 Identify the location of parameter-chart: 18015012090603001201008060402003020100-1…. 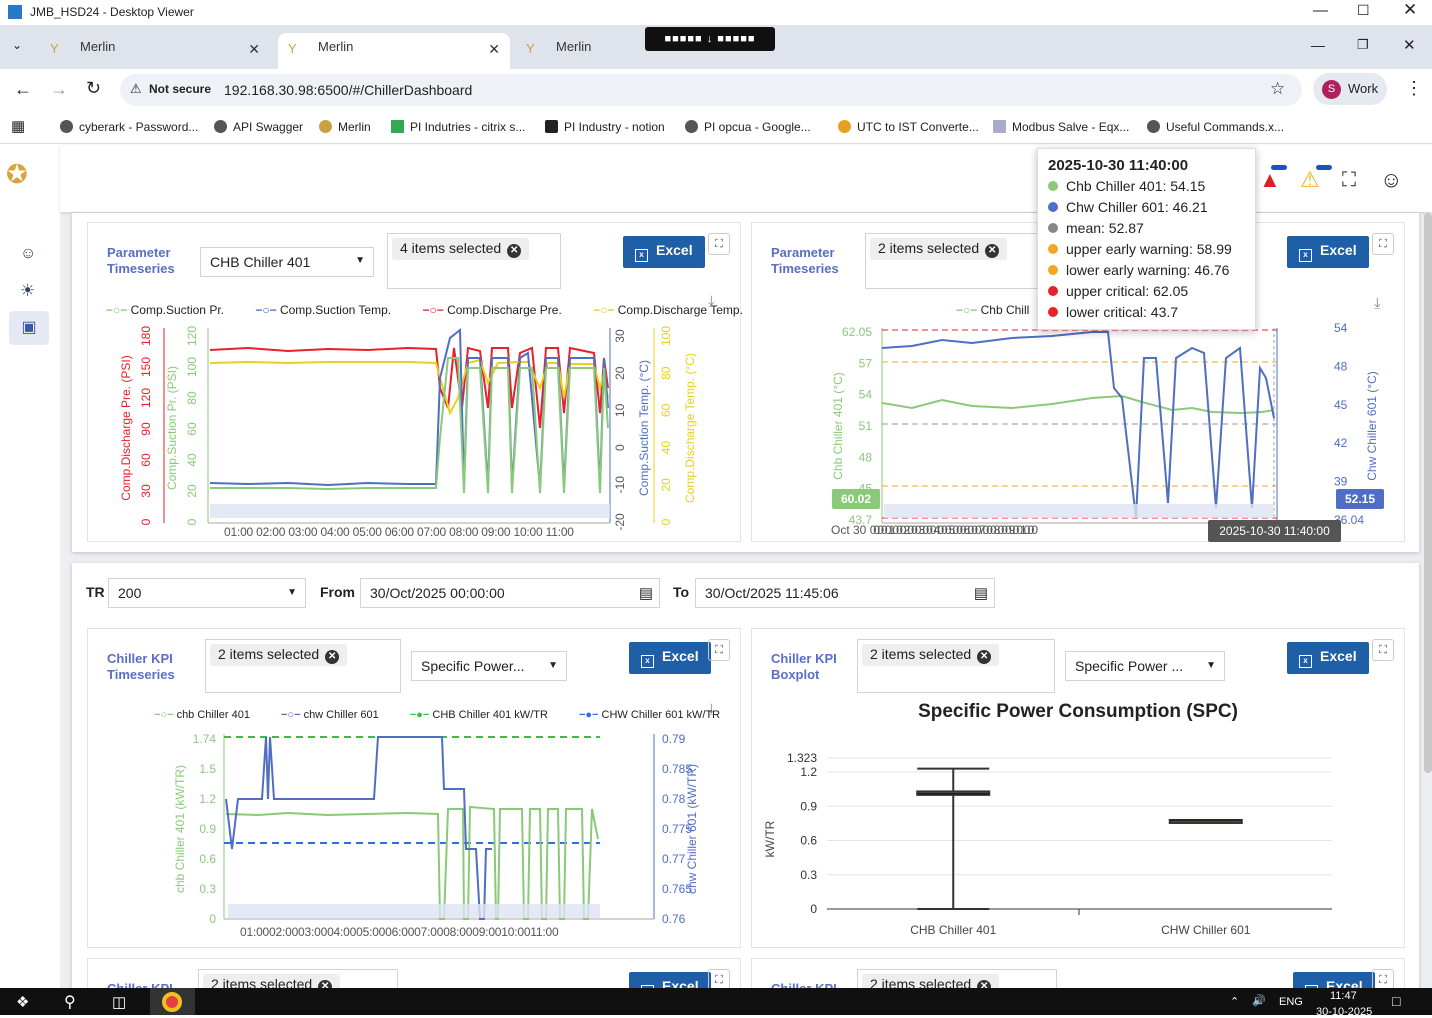
(415, 430).